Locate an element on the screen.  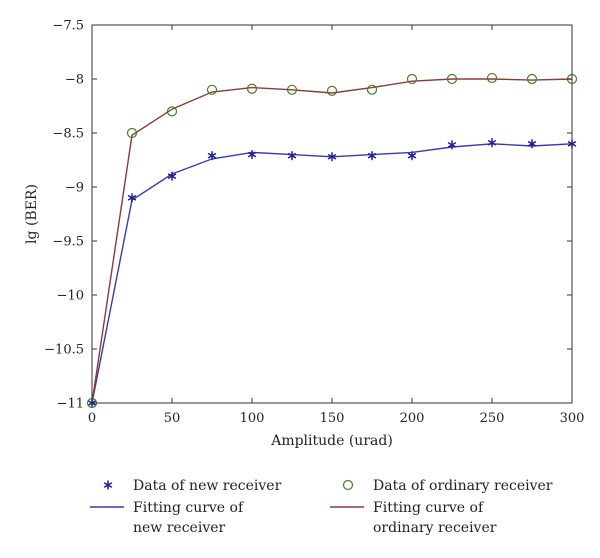
legend-marker-asterisk is located at coordinates (108, 485).